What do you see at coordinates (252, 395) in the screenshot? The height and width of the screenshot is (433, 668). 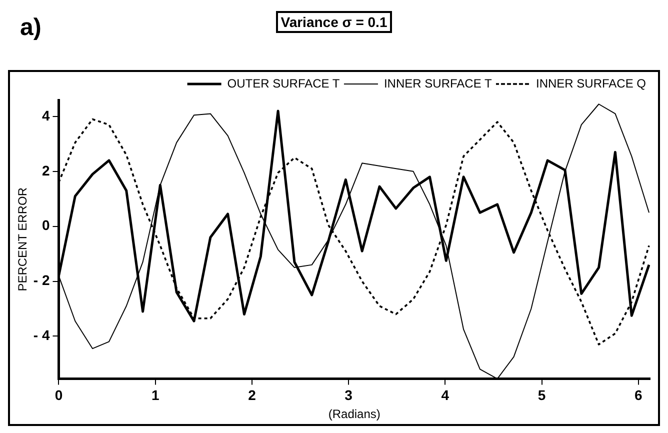 I see `x-tick-label: 2` at bounding box center [252, 395].